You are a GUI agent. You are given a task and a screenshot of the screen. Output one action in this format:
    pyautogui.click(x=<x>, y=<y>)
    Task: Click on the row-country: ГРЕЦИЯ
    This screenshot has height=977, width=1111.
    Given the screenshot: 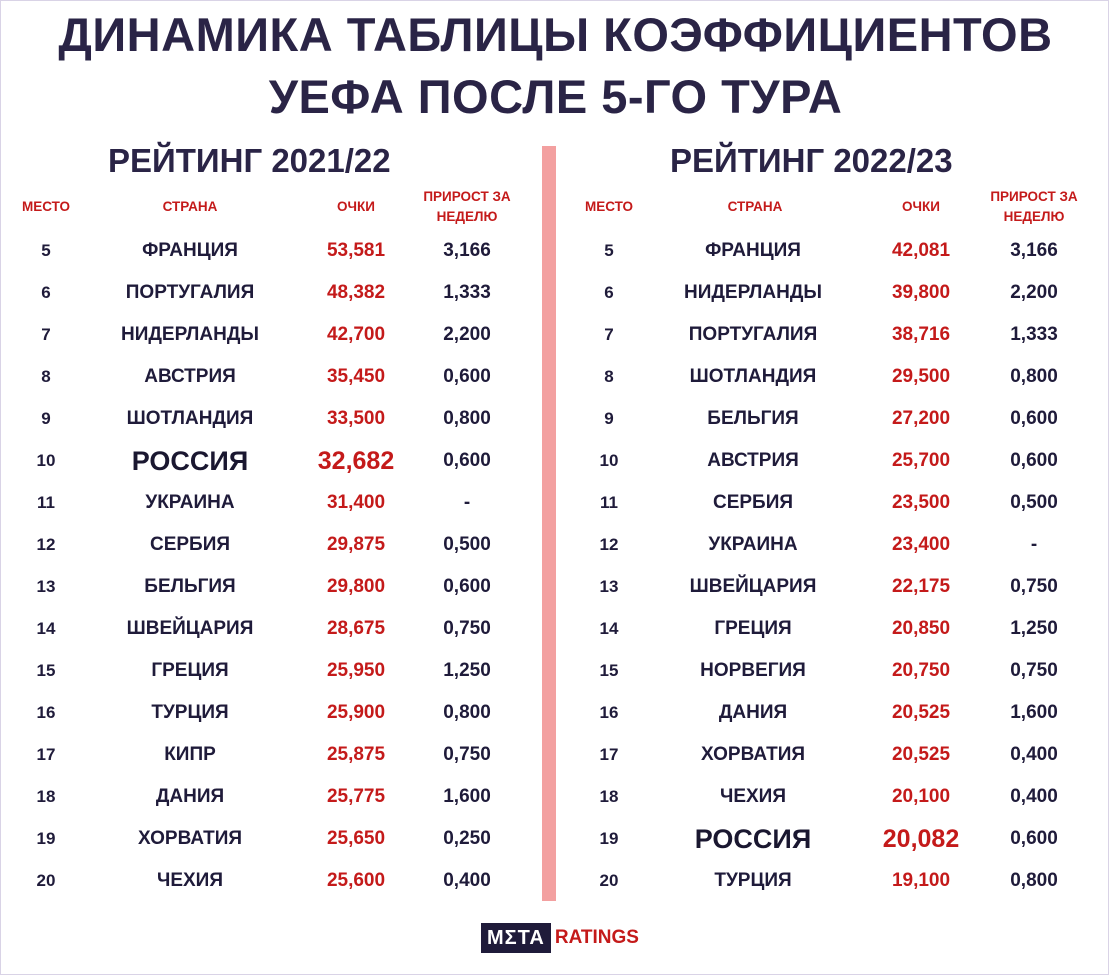 What is the action you would take?
    pyautogui.click(x=190, y=670)
    